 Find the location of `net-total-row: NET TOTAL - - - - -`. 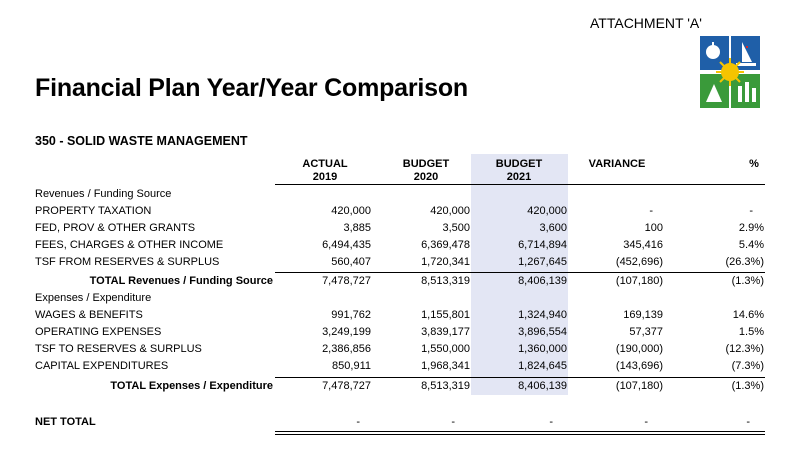

net-total-row: NET TOTAL - - - - - is located at coordinates (392, 422).